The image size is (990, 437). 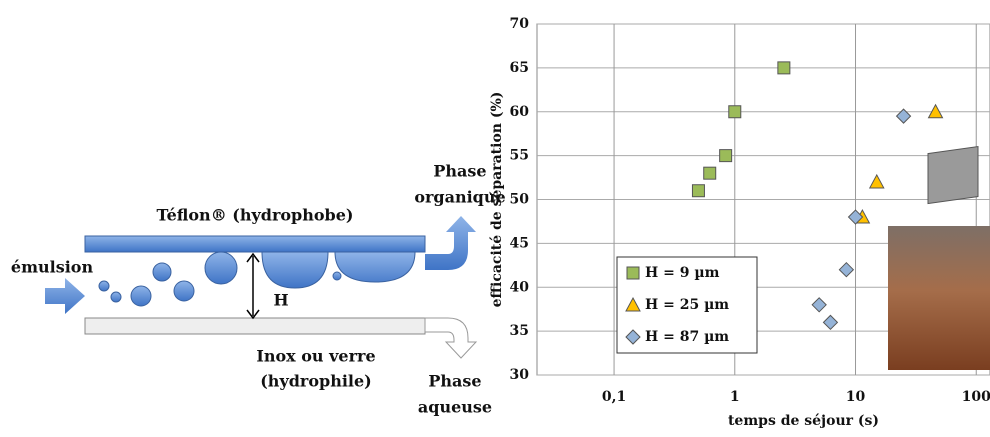 I want to click on x-tick-label: 1, so click(x=735, y=397).